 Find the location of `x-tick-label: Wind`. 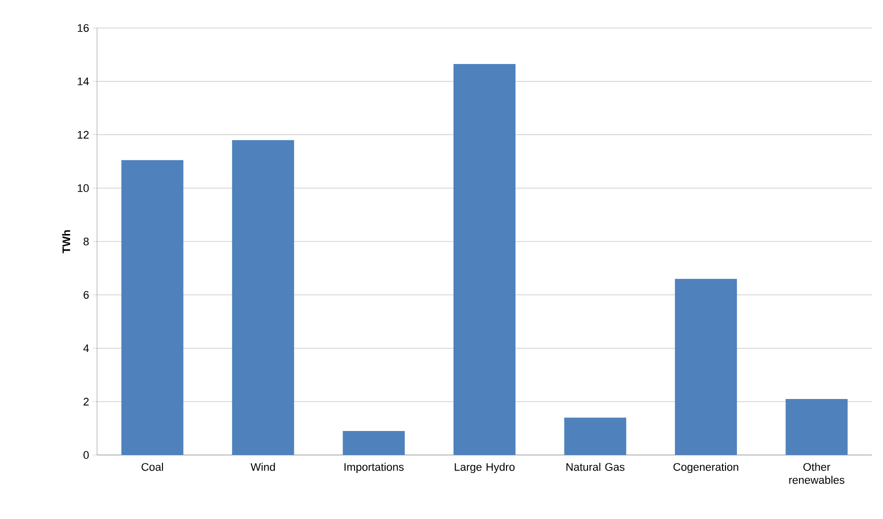

x-tick-label: Wind is located at coordinates (262, 466).